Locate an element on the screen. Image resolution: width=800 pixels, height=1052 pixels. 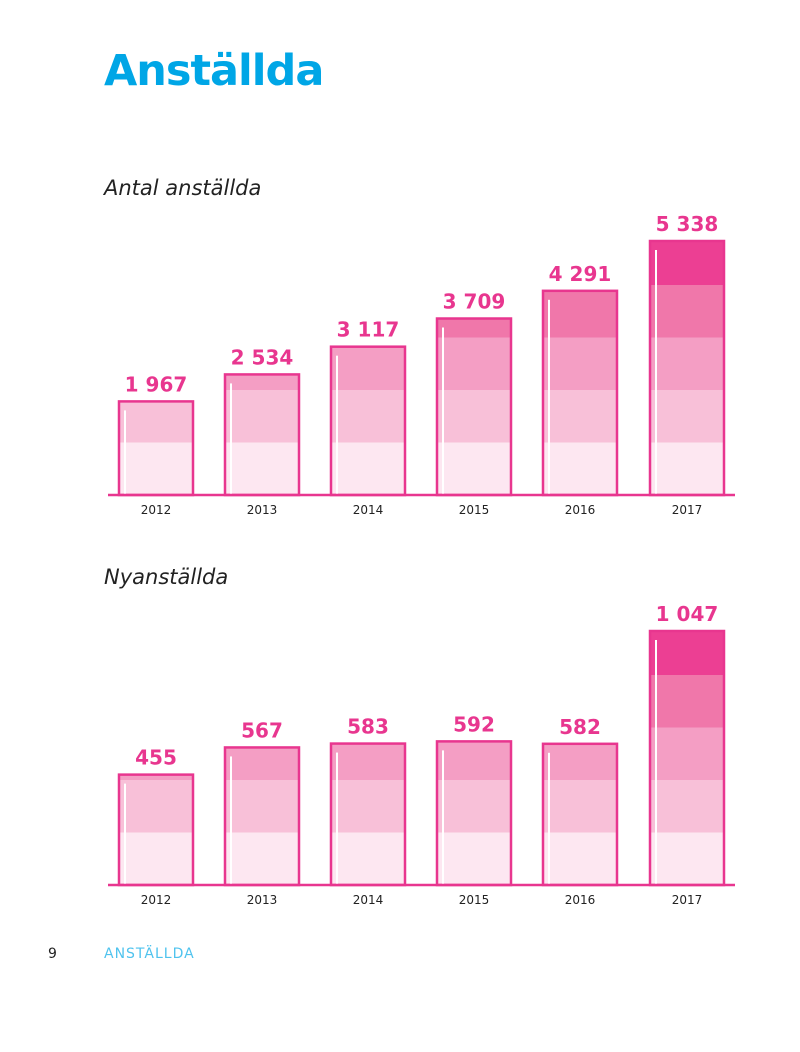
value-label: 592 is located at coordinates (474, 724).